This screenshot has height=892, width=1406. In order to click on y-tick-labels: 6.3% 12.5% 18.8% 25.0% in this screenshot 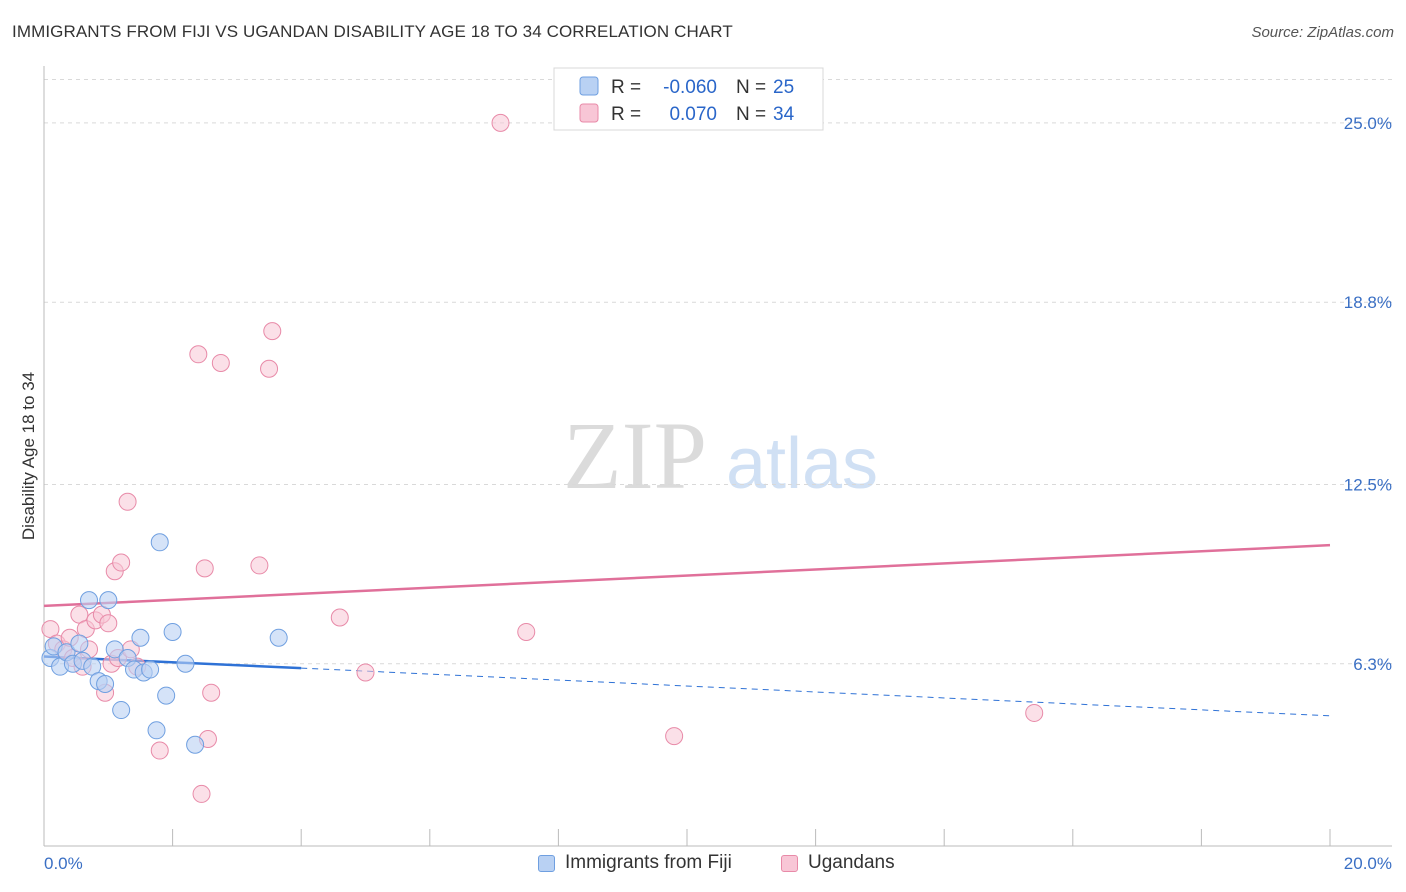, I will do `click(1368, 394)`.